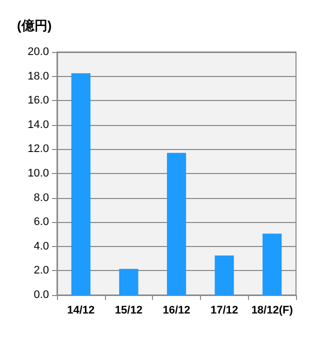 This screenshot has height=344, width=326. Describe the element at coordinates (41, 270) in the screenshot. I see `y-tick-label: 2.0` at that location.